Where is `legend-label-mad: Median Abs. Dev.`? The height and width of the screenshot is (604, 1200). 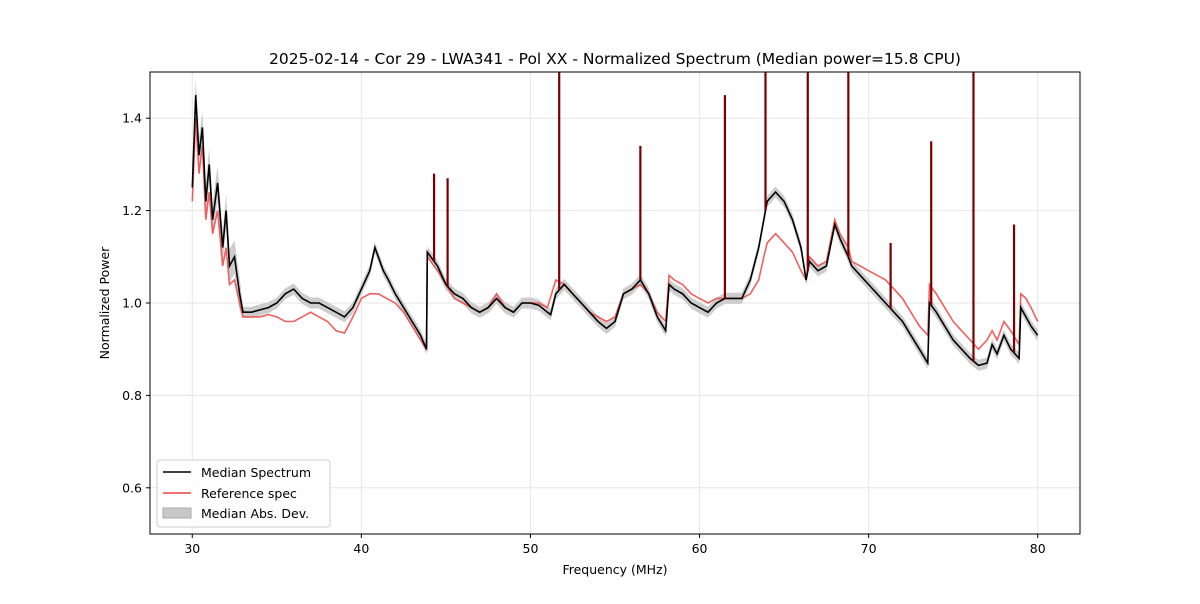
legend-label-mad: Median Abs. Dev. is located at coordinates (255, 513).